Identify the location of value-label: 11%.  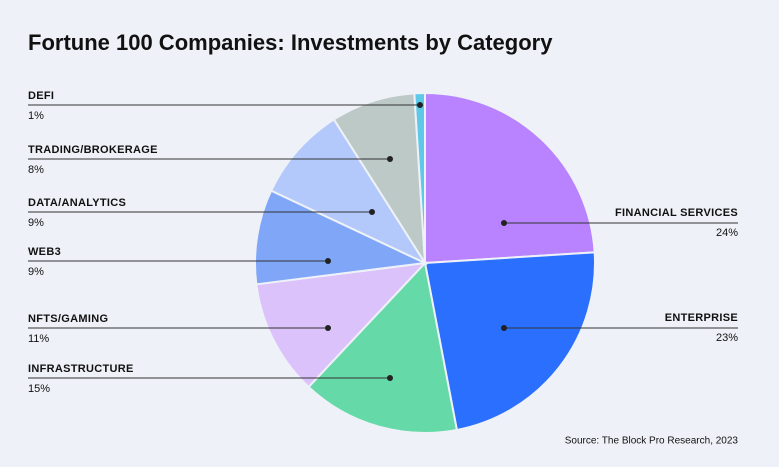
(38, 339).